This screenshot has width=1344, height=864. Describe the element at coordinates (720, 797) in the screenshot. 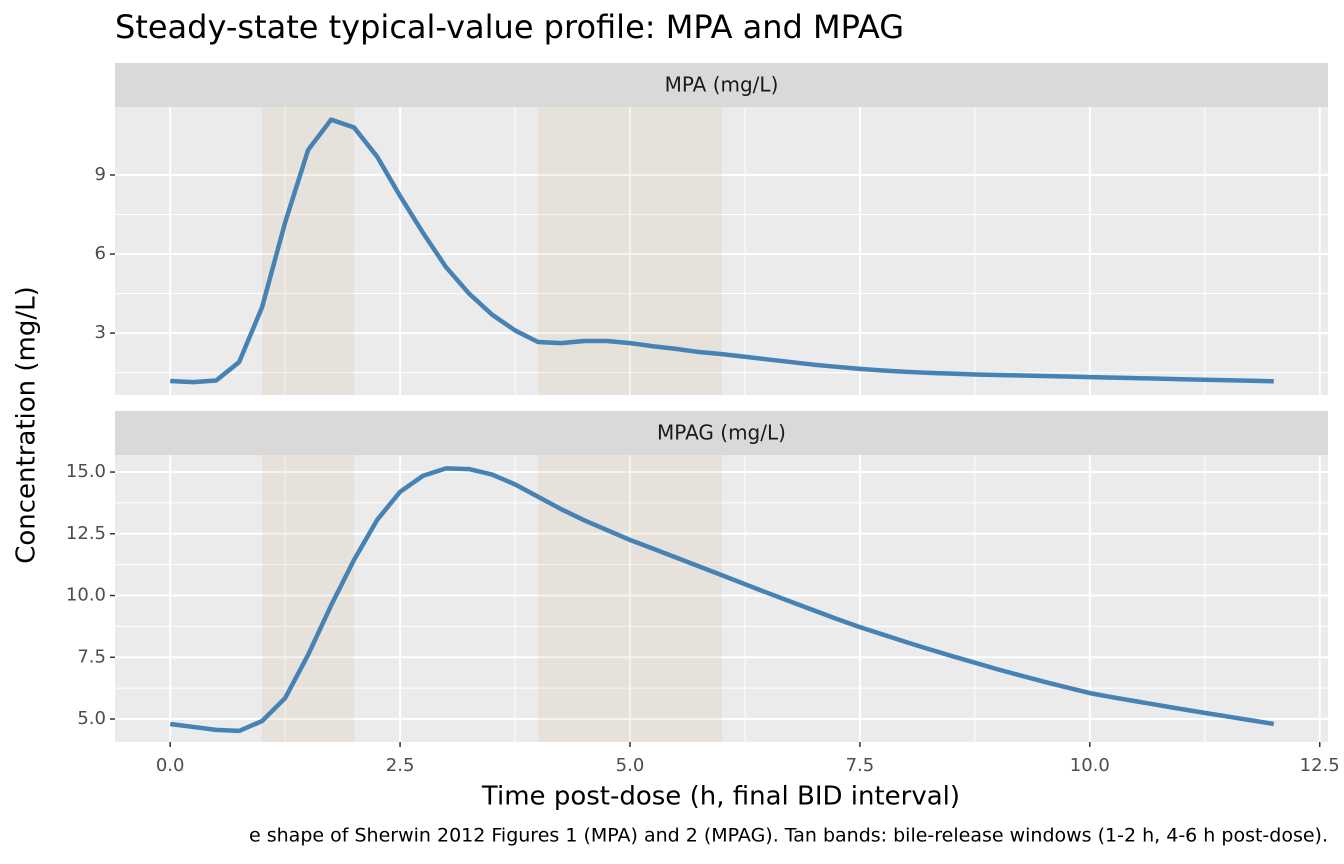

I see `x-axis-title: Time post-dose (h, final BID interval)` at that location.